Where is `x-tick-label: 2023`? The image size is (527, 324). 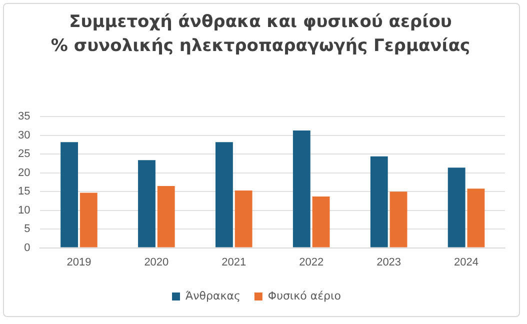 x-tick-label: 2023 is located at coordinates (389, 262).